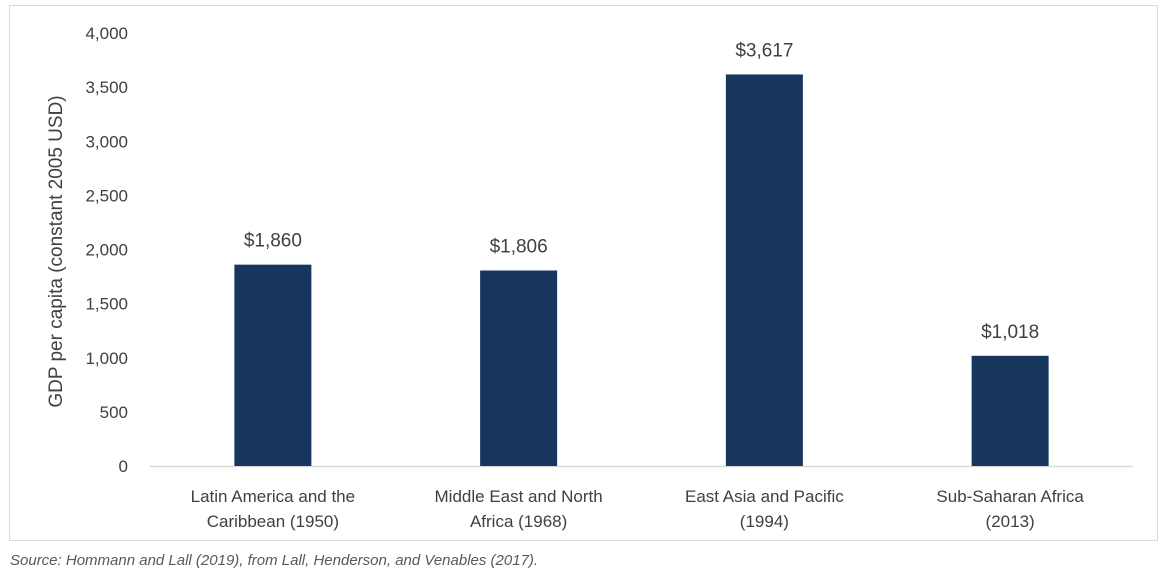  I want to click on data-label: $1,806, so click(519, 247).